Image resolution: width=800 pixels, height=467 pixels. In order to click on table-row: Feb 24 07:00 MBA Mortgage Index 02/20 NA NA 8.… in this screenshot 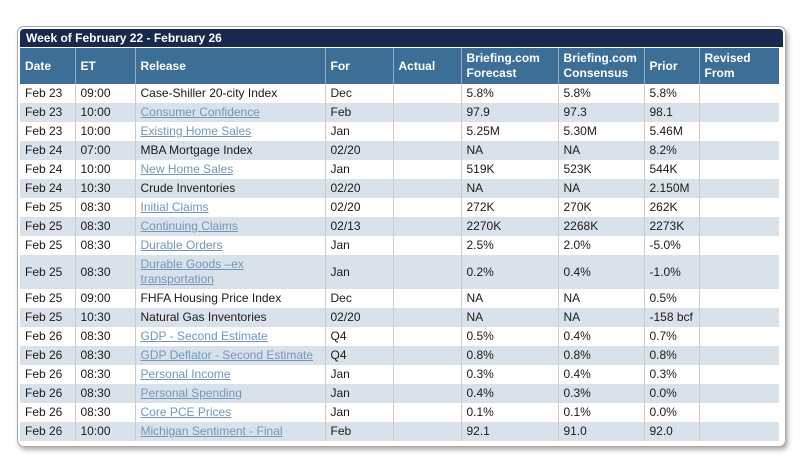, I will do `click(399, 150)`.